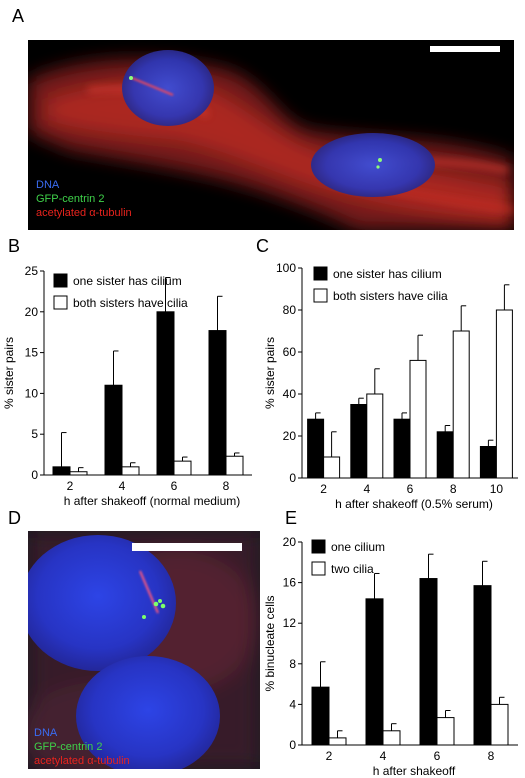 This screenshot has height=778, width=525. What do you see at coordinates (68, 747) in the screenshot?
I see `legend-d-centrin: GFP-centrin 2` at bounding box center [68, 747].